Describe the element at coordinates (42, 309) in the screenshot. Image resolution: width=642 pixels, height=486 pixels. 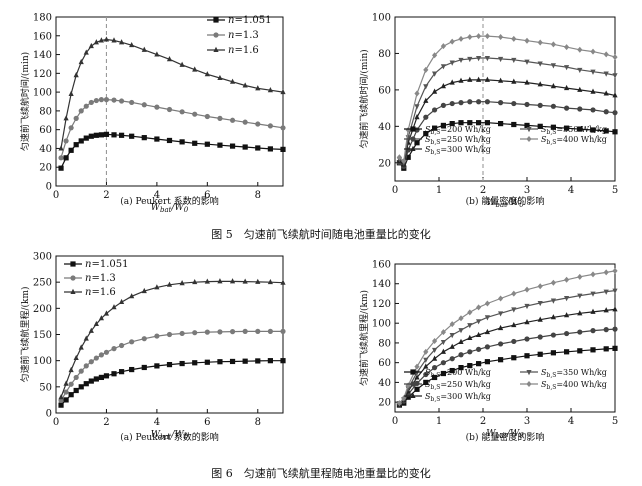
I see `y-tick-label: 200` at that location.